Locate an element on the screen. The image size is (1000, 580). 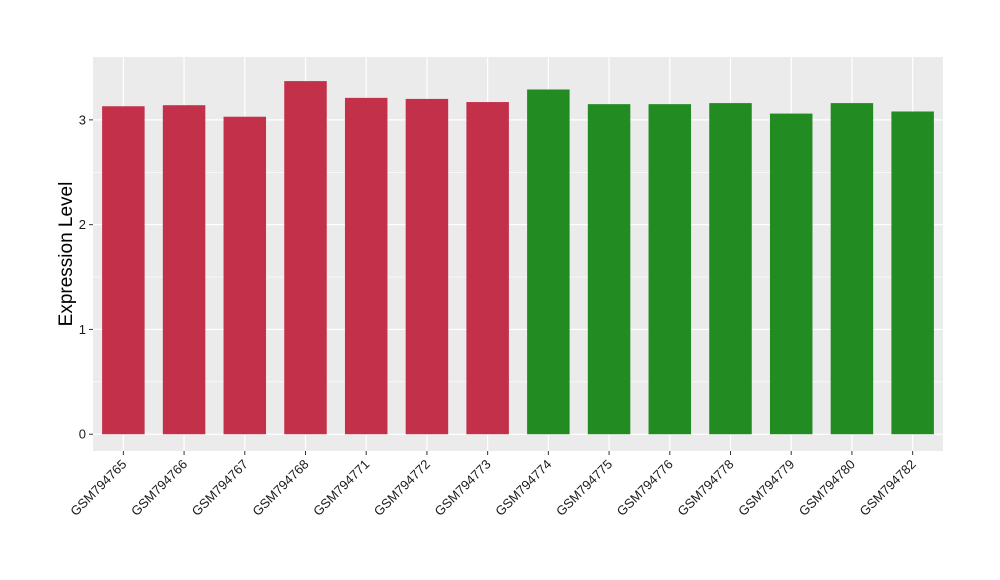
bar-GSM794779 is located at coordinates (791, 274).